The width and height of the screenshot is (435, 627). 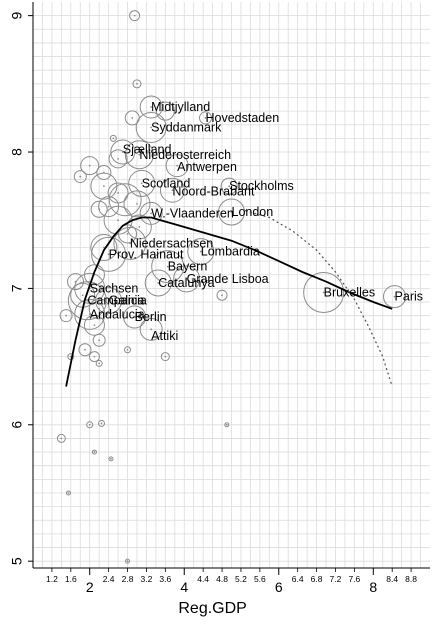 I want to click on x-minor-tick-label: 8.4, so click(x=392, y=579).